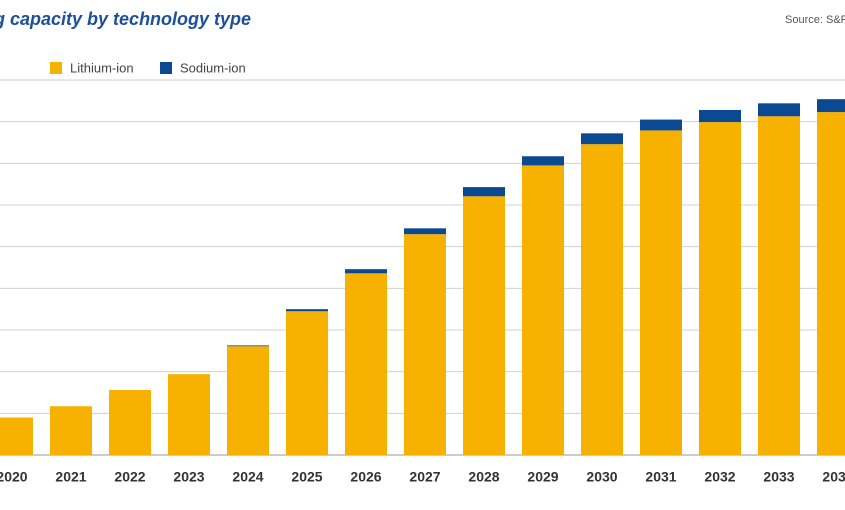 The width and height of the screenshot is (845, 510). Describe the element at coordinates (601, 477) in the screenshot. I see `x-tick-label: 2030` at that location.